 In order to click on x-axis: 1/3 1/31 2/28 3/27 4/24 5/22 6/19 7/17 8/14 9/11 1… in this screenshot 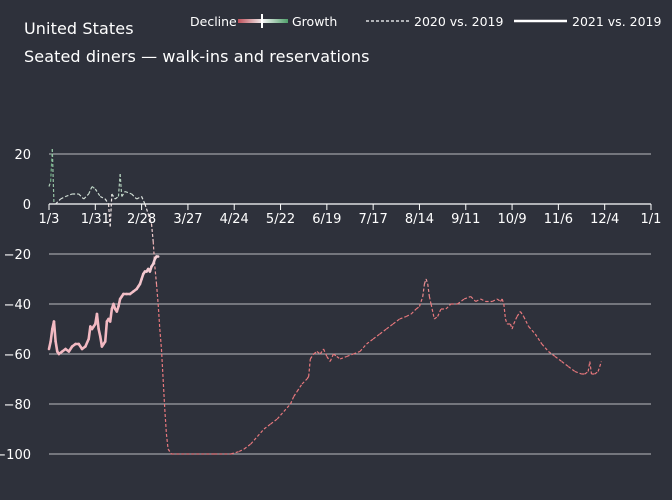, I will do `click(350, 215)`.